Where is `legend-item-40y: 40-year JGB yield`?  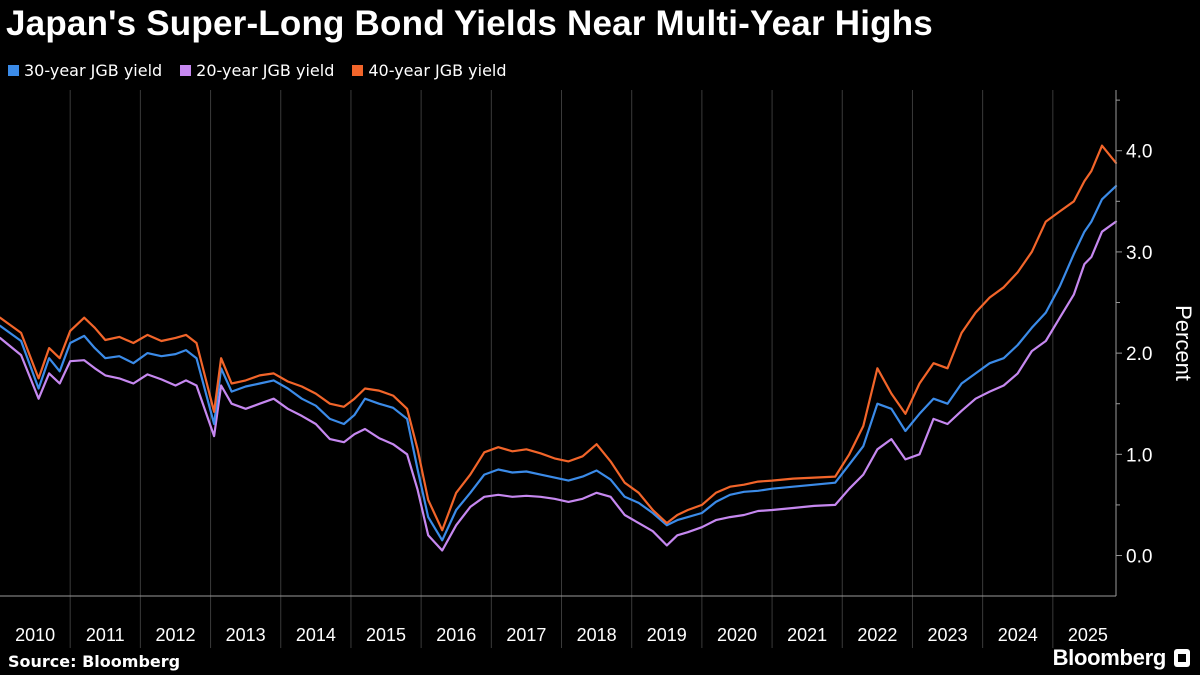 legend-item-40y: 40-year JGB yield is located at coordinates (429, 70).